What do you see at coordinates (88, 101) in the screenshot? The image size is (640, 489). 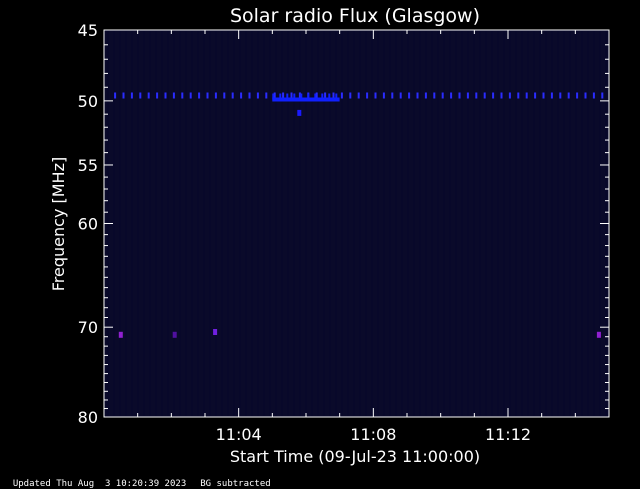 I see `y-tick-label: 50` at bounding box center [88, 101].